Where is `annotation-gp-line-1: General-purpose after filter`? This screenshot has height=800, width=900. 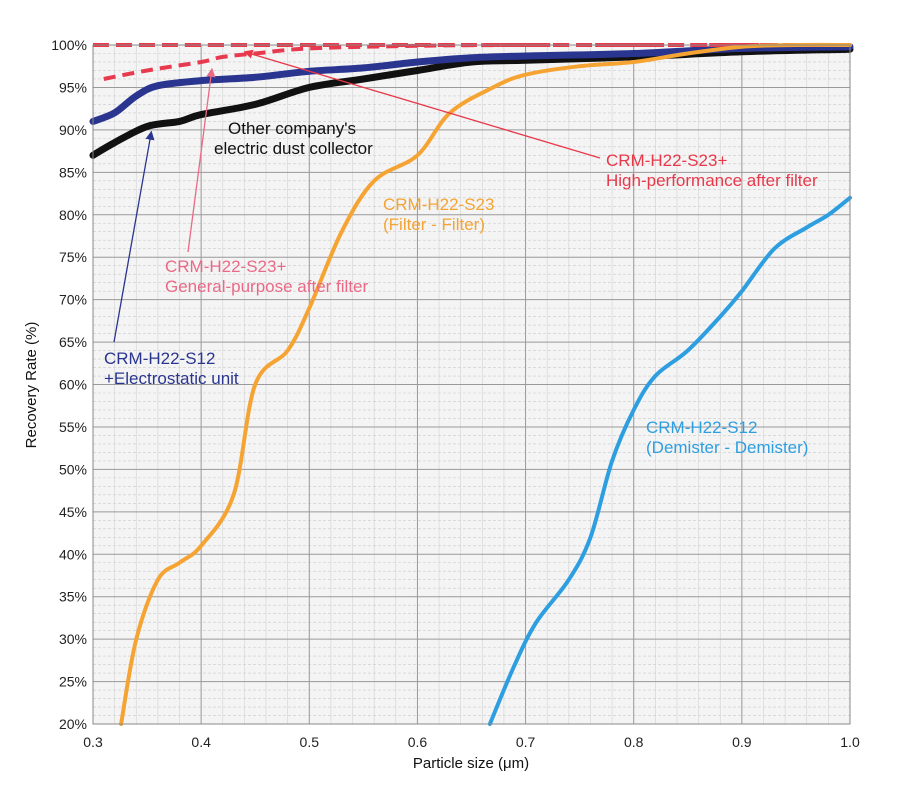
annotation-gp-line-1: General-purpose after filter is located at coordinates (266, 286).